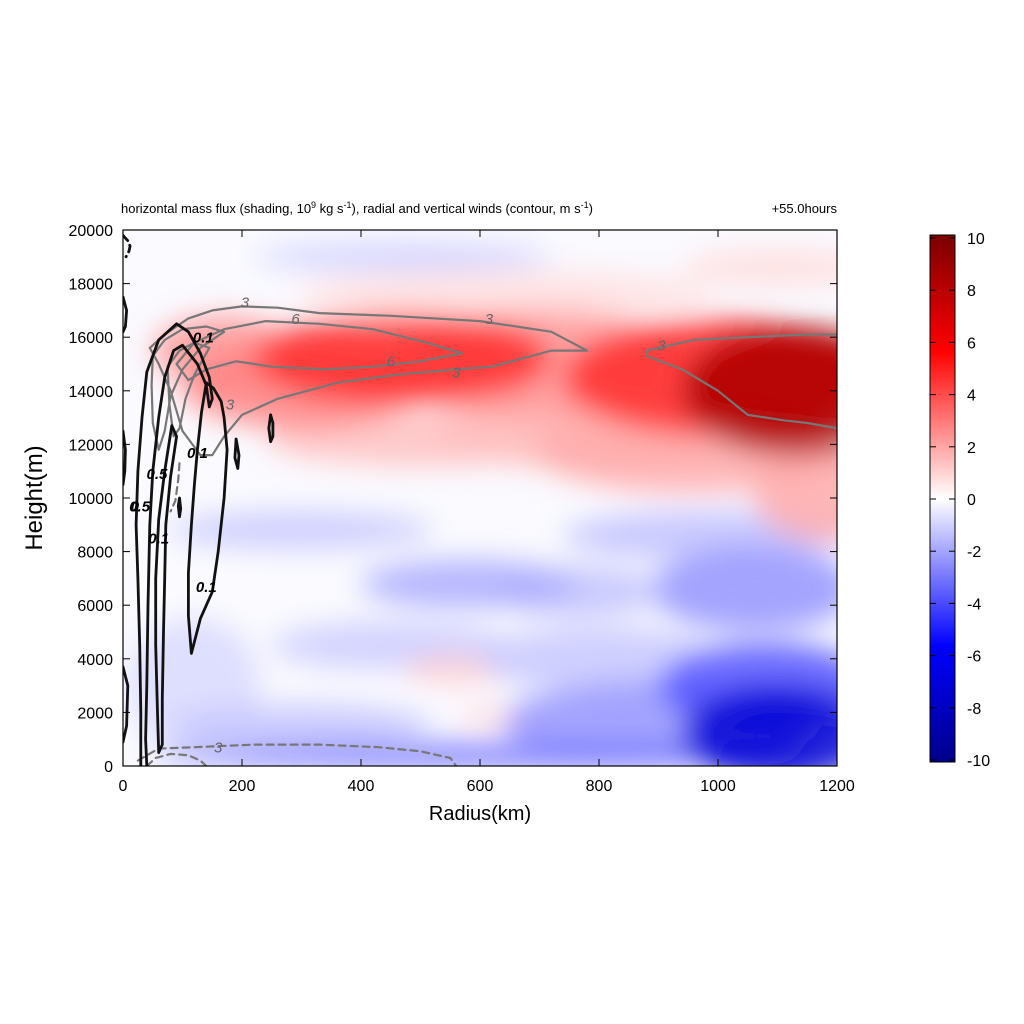 This screenshot has width=1024, height=1024. What do you see at coordinates (978, 761) in the screenshot?
I see `colorbar-tick-label: -10` at bounding box center [978, 761].